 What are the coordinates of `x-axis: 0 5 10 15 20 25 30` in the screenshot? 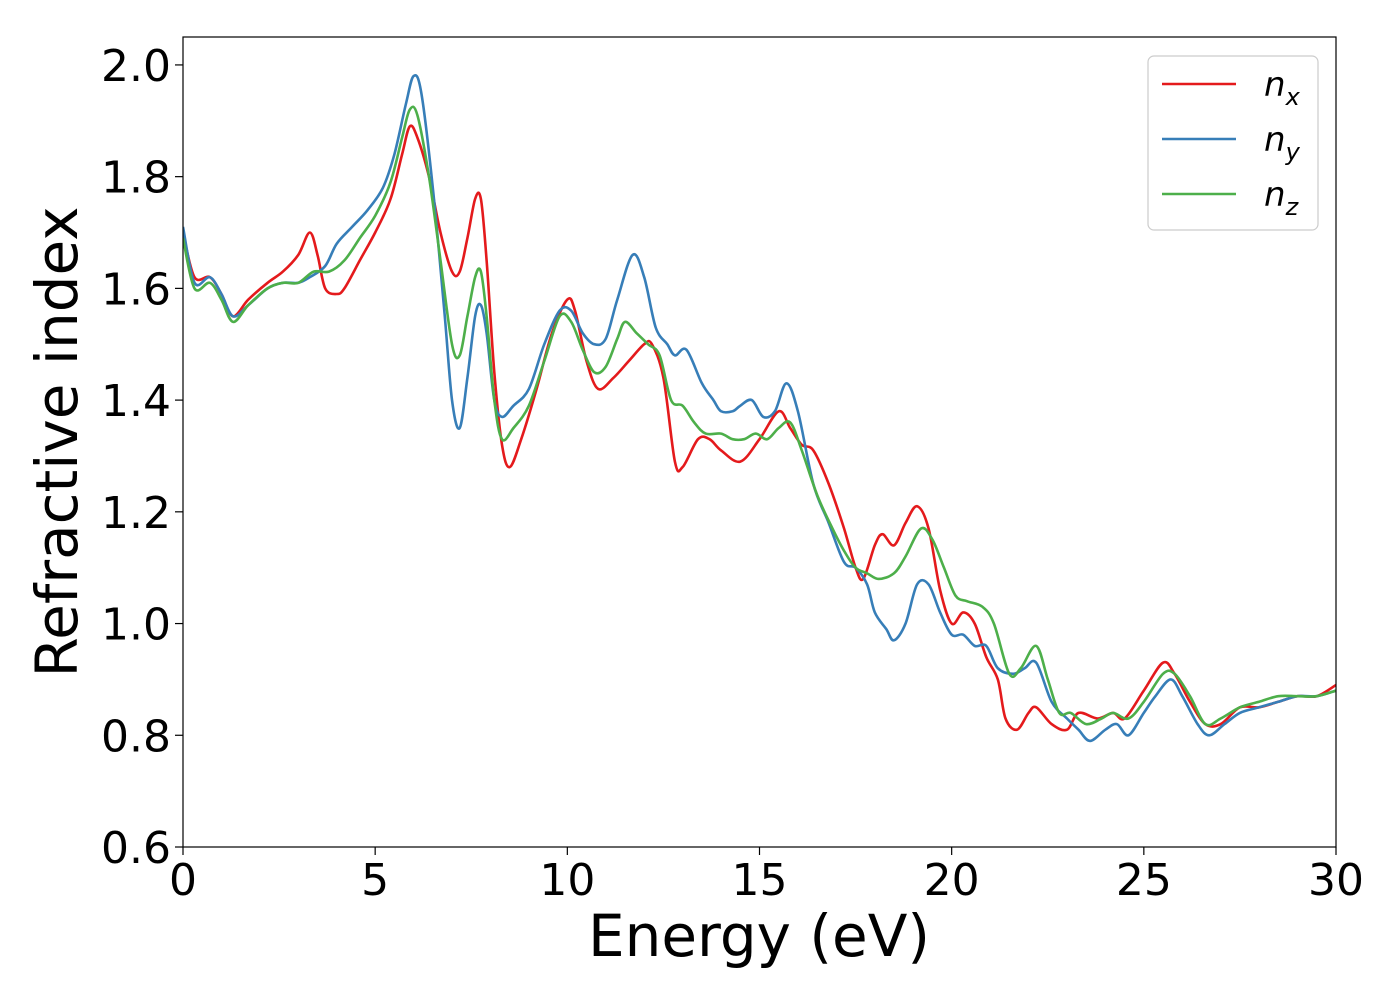 It's located at (766, 876).